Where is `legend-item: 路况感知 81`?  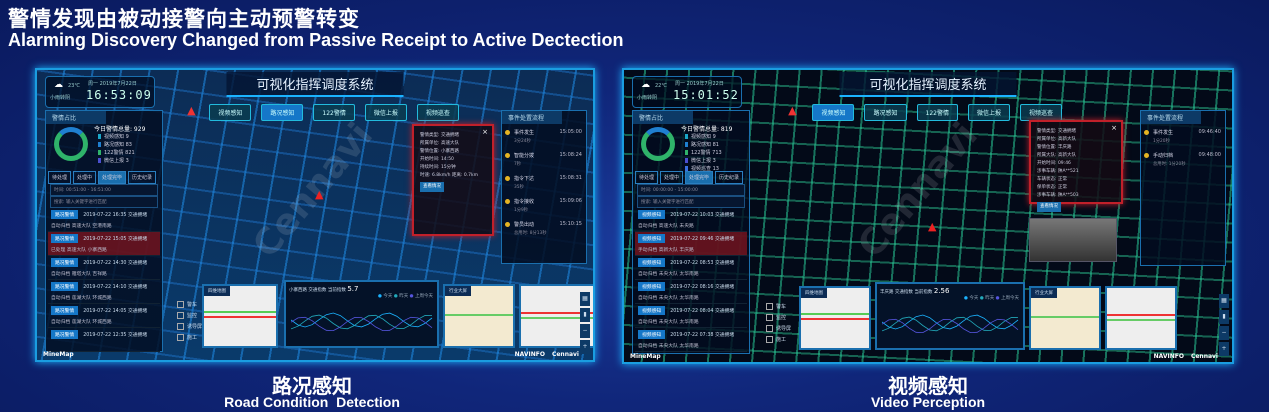 legend-item: 路况感知 81 is located at coordinates (703, 145).